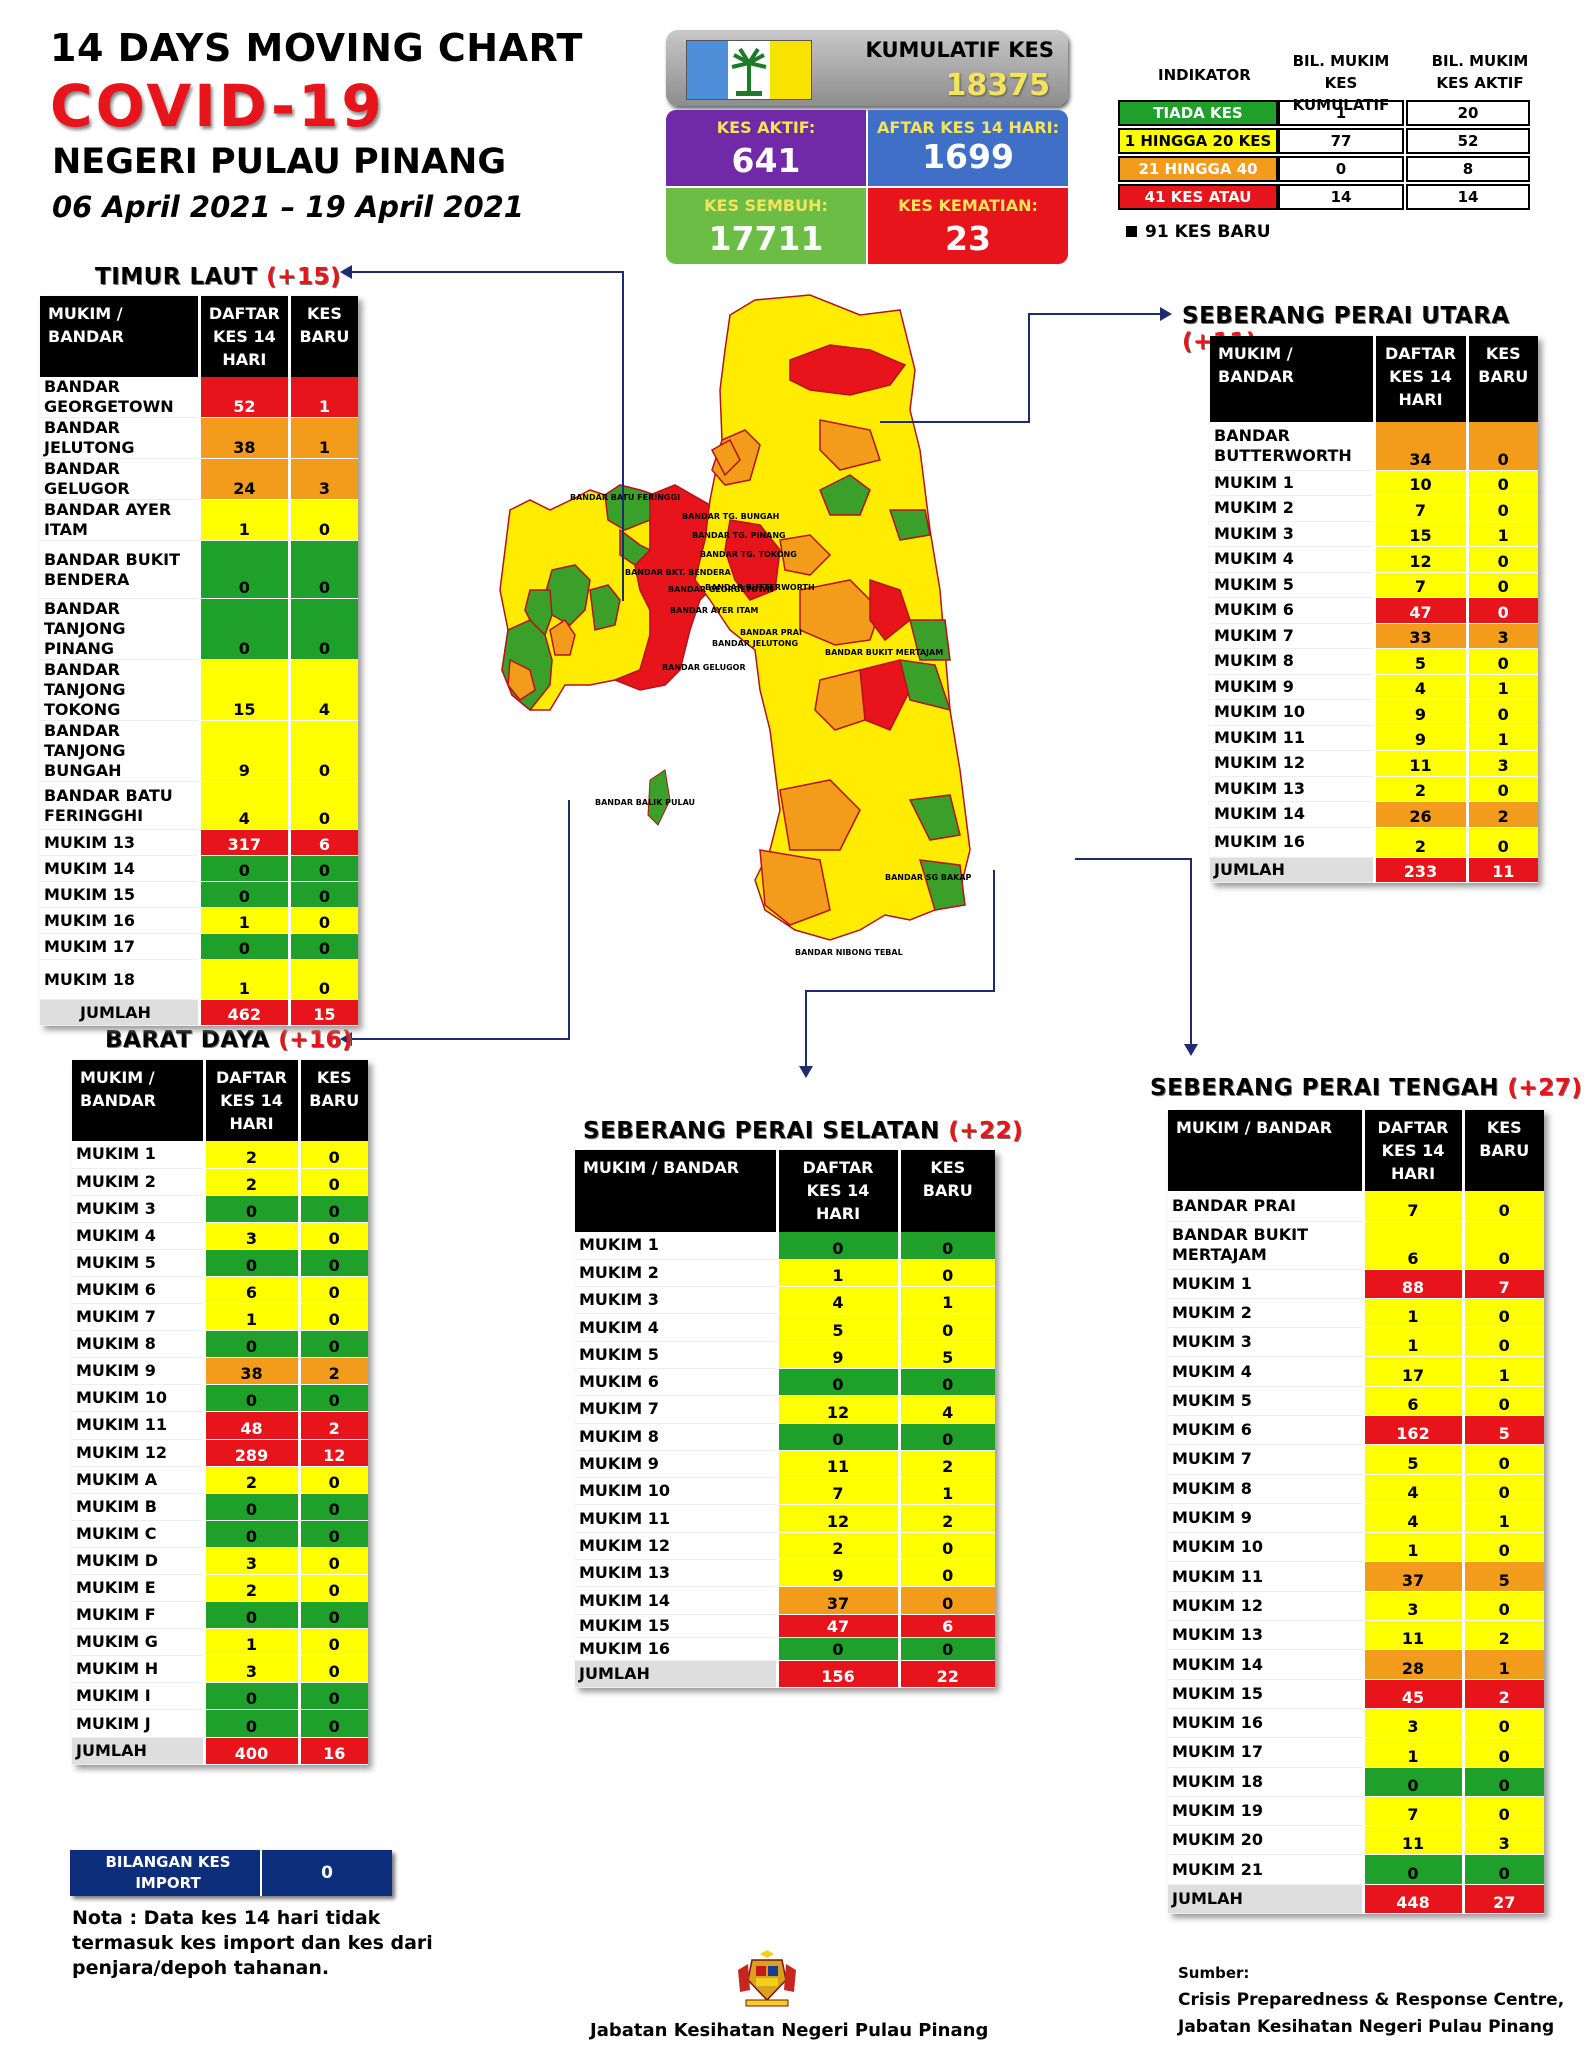 This screenshot has width=1593, height=2048. I want to click on table-row: MUKIM 18 1 0, so click(199, 979).